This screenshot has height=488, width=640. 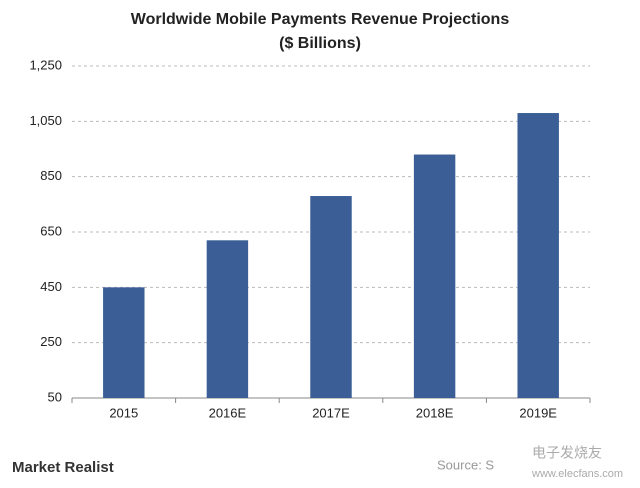 What do you see at coordinates (63, 467) in the screenshot?
I see `brand: Market Realist` at bounding box center [63, 467].